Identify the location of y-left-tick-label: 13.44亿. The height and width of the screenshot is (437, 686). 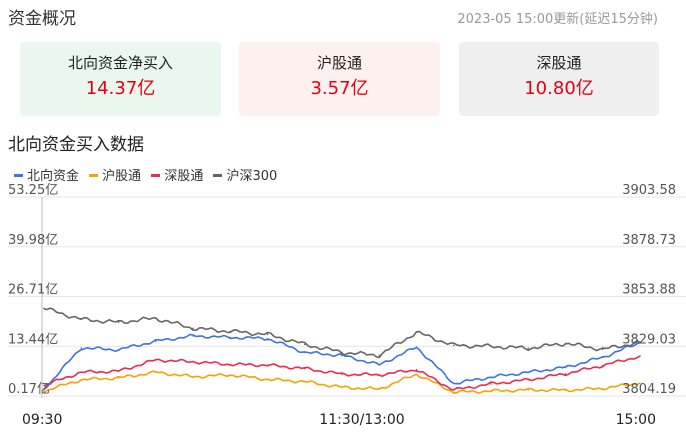
(33, 339).